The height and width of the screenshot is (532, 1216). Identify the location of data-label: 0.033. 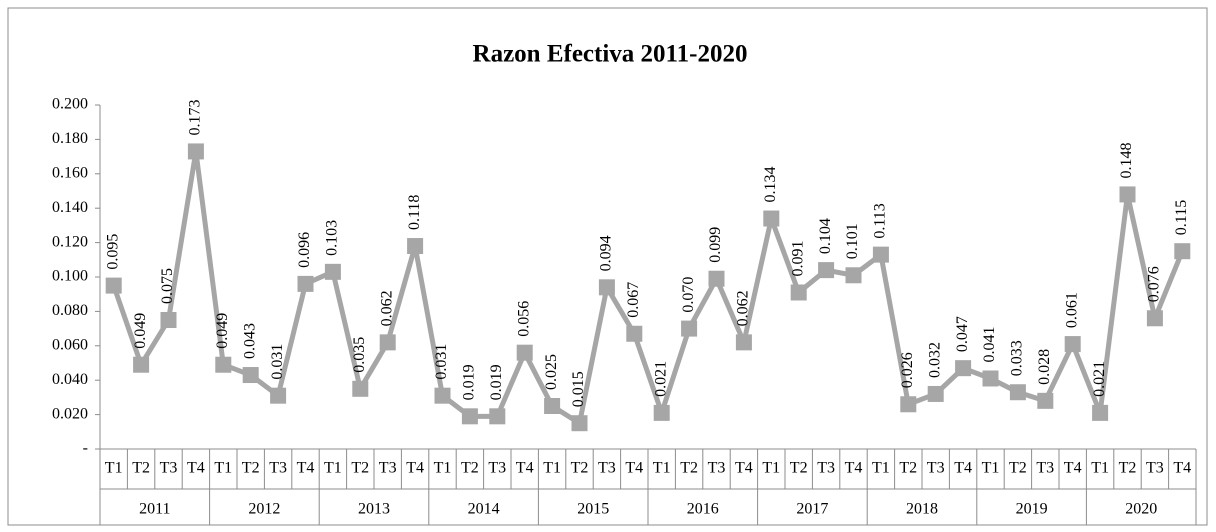
(1017, 358).